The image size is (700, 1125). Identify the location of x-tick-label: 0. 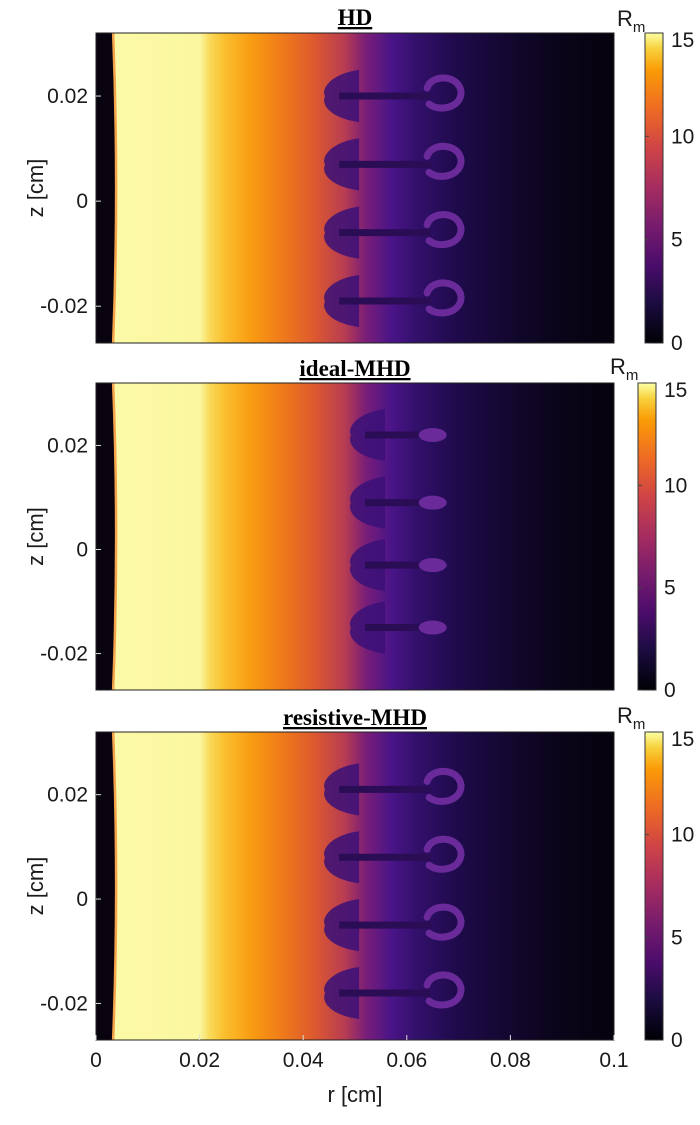
(96, 1060).